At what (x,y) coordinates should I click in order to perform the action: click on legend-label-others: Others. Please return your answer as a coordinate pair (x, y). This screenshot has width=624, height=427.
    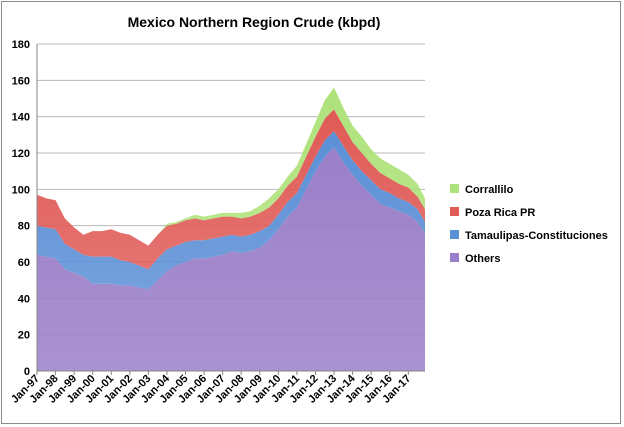
    Looking at the image, I should click on (482, 259).